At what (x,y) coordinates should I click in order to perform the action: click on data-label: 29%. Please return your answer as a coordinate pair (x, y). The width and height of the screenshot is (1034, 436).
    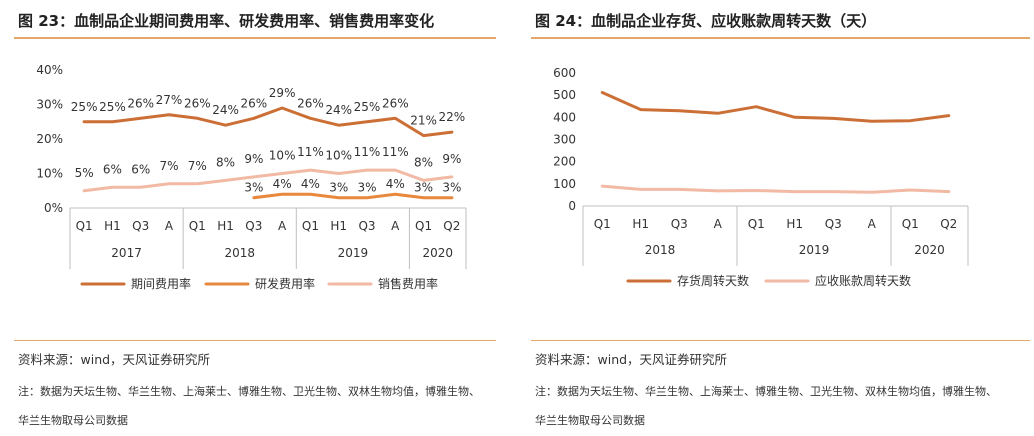
    Looking at the image, I should click on (282, 93).